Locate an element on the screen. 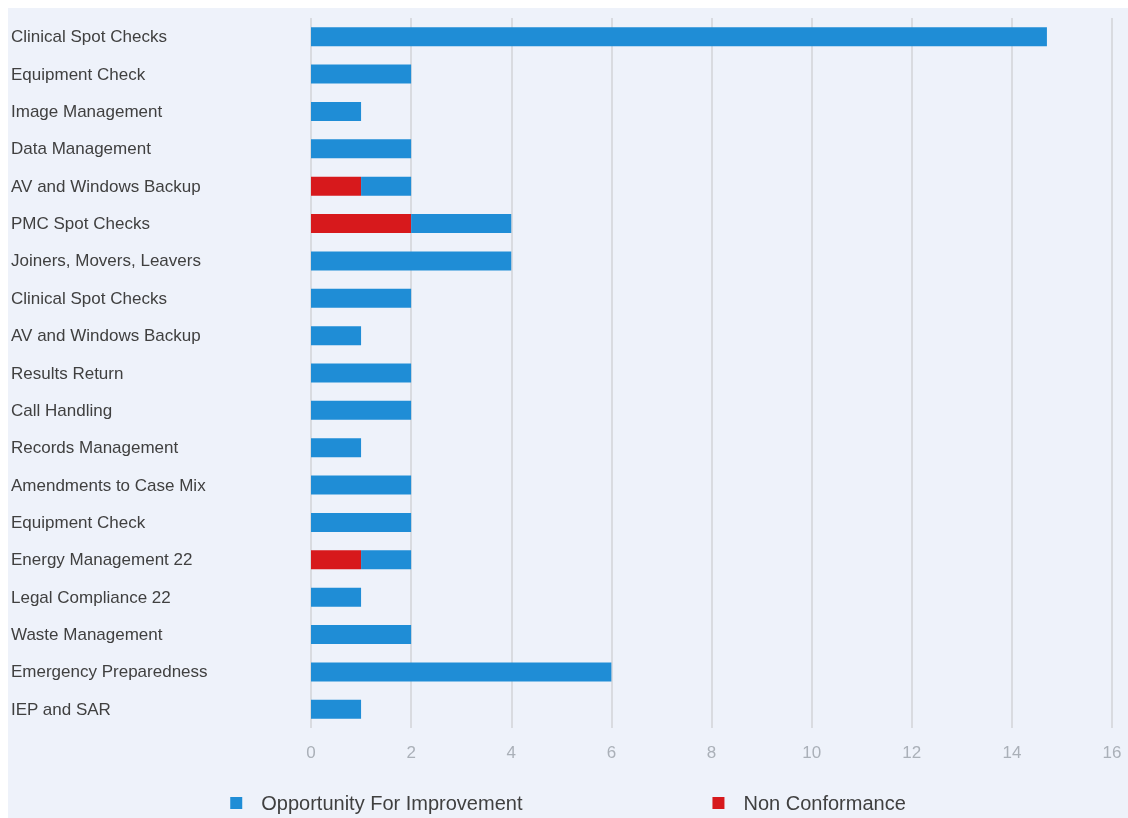  y-tick-label: Waste Management is located at coordinates (87, 635).